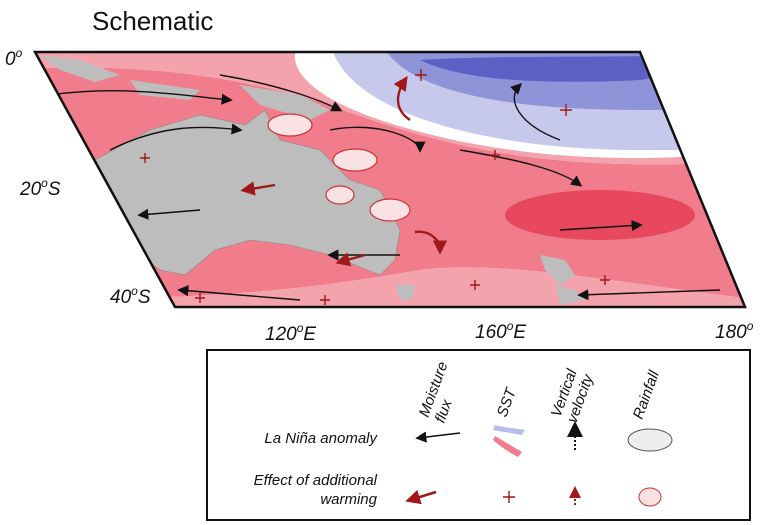 Image resolution: width=768 pixels, height=525 pixels. What do you see at coordinates (316, 490) in the screenshot?
I see `legend-row: Effect of additional warming` at bounding box center [316, 490].